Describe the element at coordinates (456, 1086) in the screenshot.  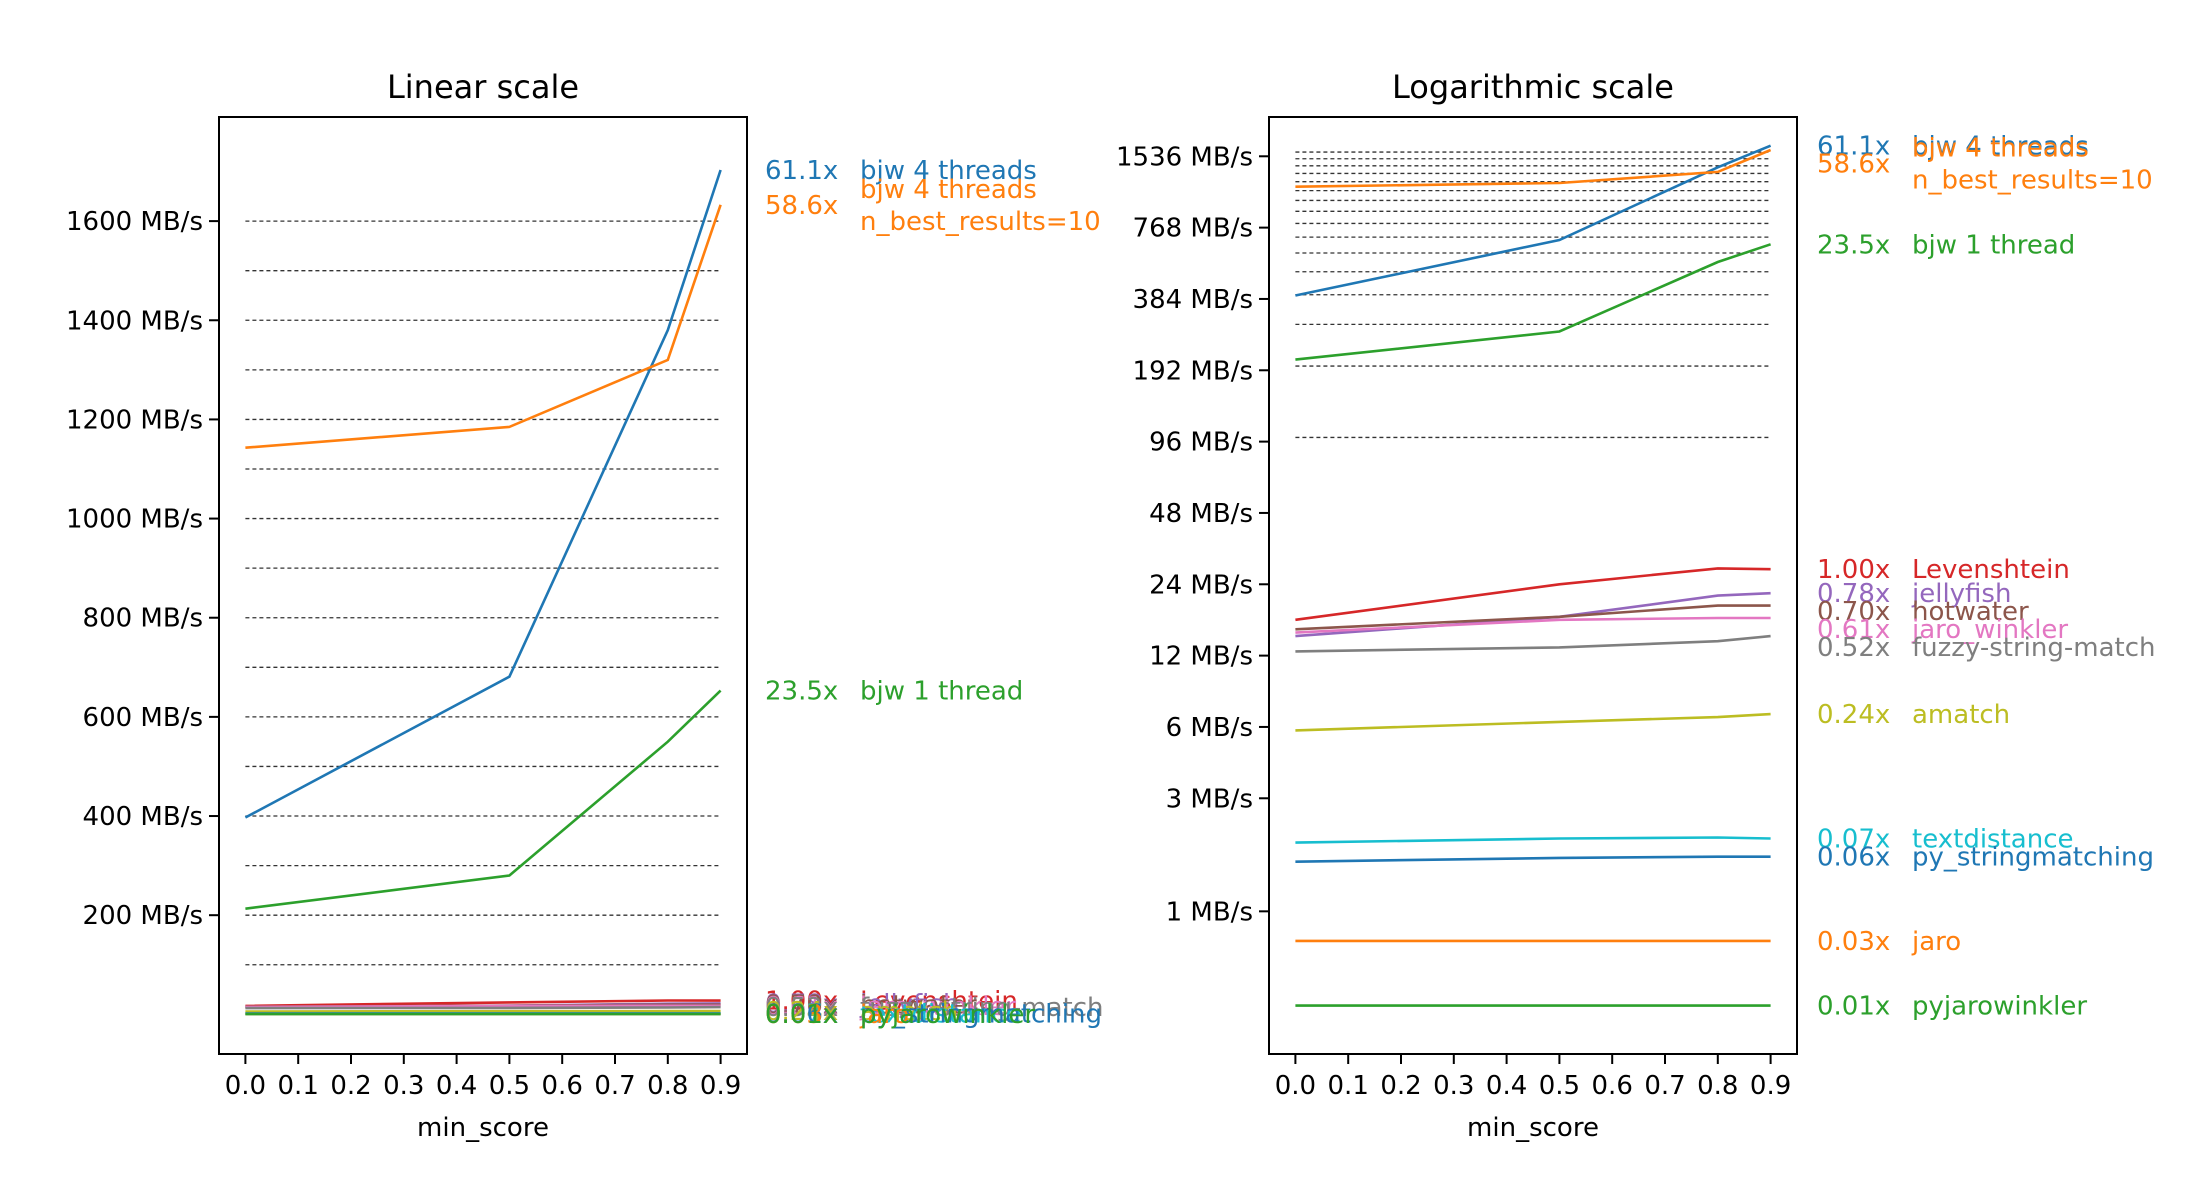
I see `linear-x-tick-label: 0.4` at that location.